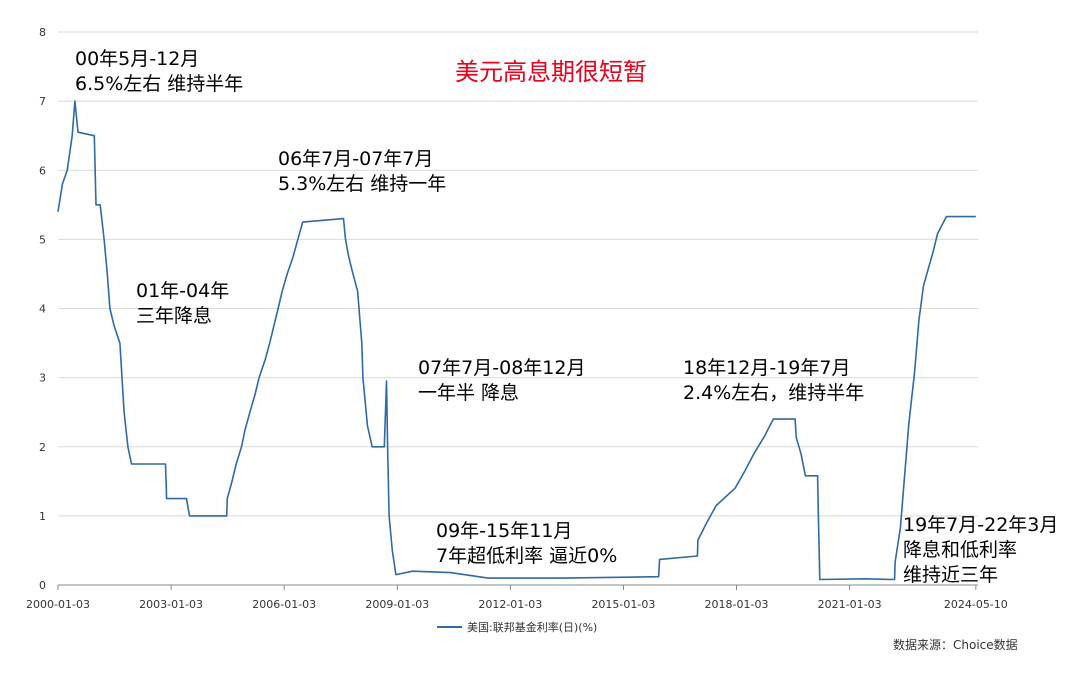 The width and height of the screenshot is (1080, 679). What do you see at coordinates (171, 604) in the screenshot?
I see `x-tick-label: 2003-01-03` at bounding box center [171, 604].